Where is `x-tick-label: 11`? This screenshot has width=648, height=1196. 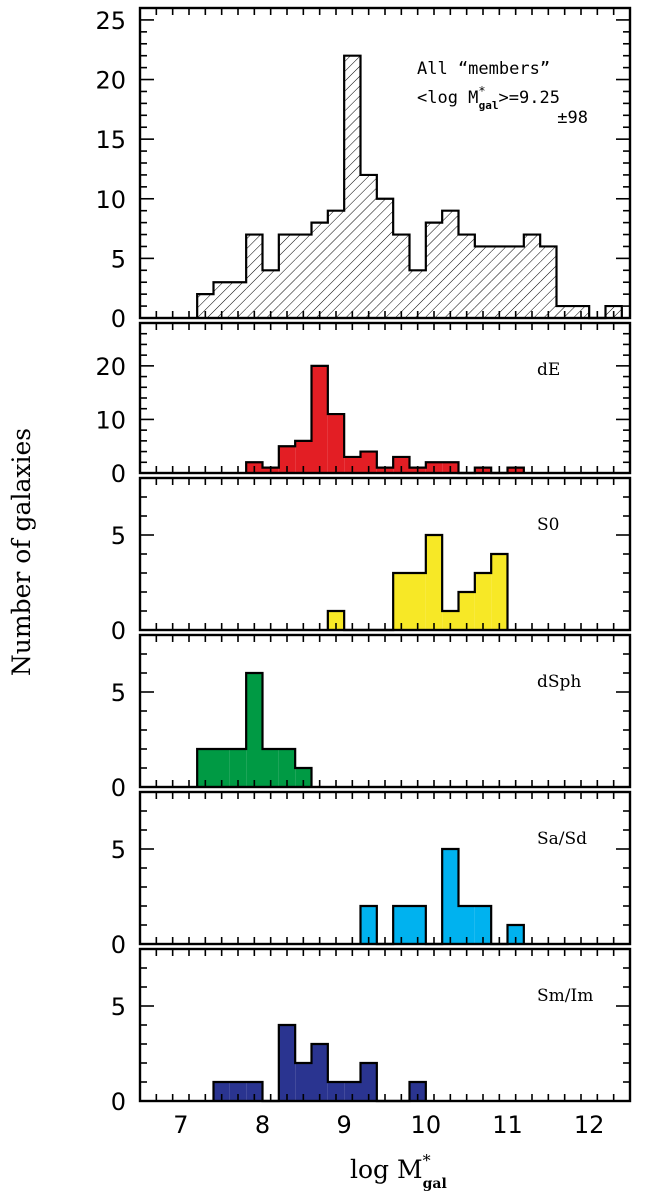 x-tick-label: 11 is located at coordinates (507, 1125).